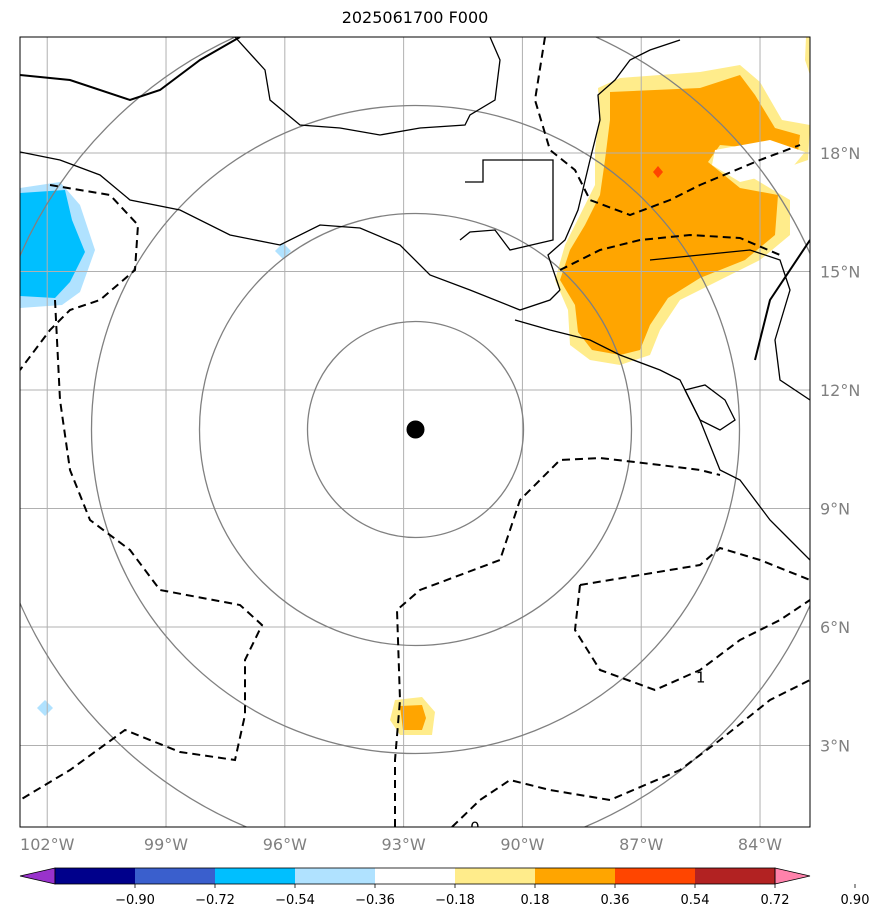 The width and height of the screenshot is (881, 924). Describe the element at coordinates (166, 844) in the screenshot. I see `longitude-tick-label: 99°W` at that location.